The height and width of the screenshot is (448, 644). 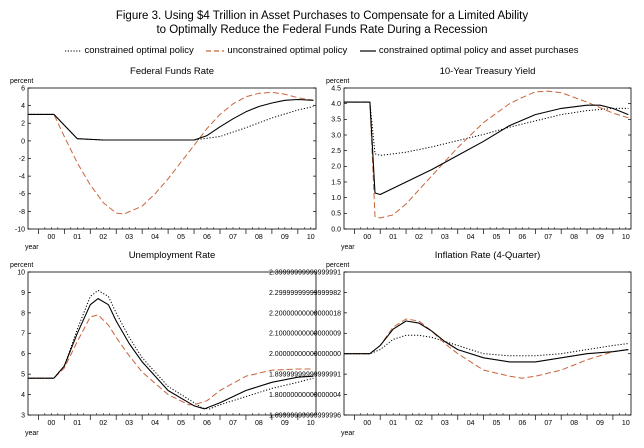 I want to click on panel-title: Inflation Rate (4-Quarter), so click(x=488, y=255).